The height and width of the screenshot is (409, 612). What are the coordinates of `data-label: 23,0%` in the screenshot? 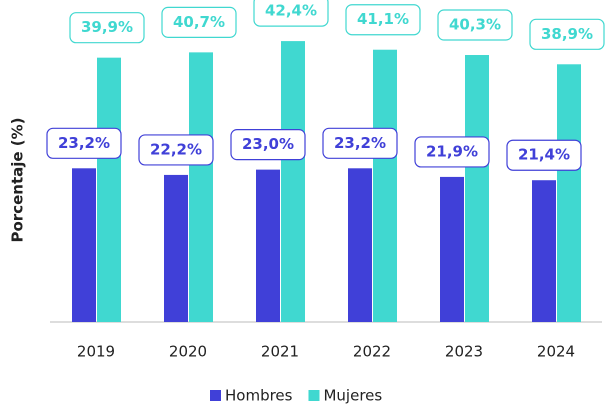 It's located at (268, 144).